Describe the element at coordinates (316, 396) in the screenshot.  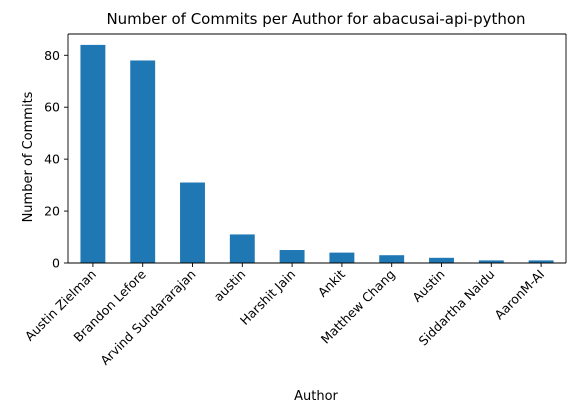
I see `x-axis-label: Author` at that location.